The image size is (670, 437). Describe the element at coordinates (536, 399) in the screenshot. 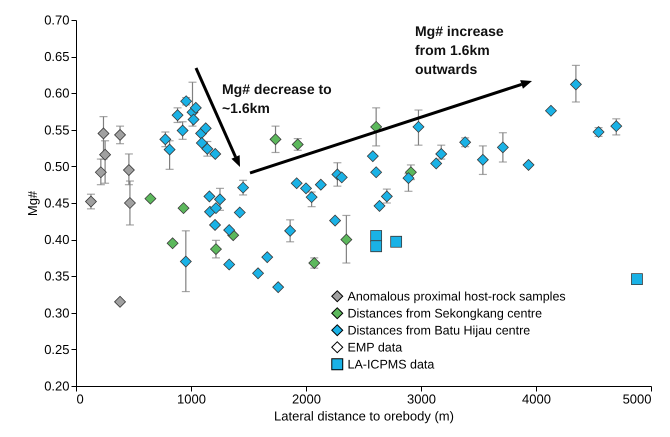

I see `x-tick-label: 4000` at that location.